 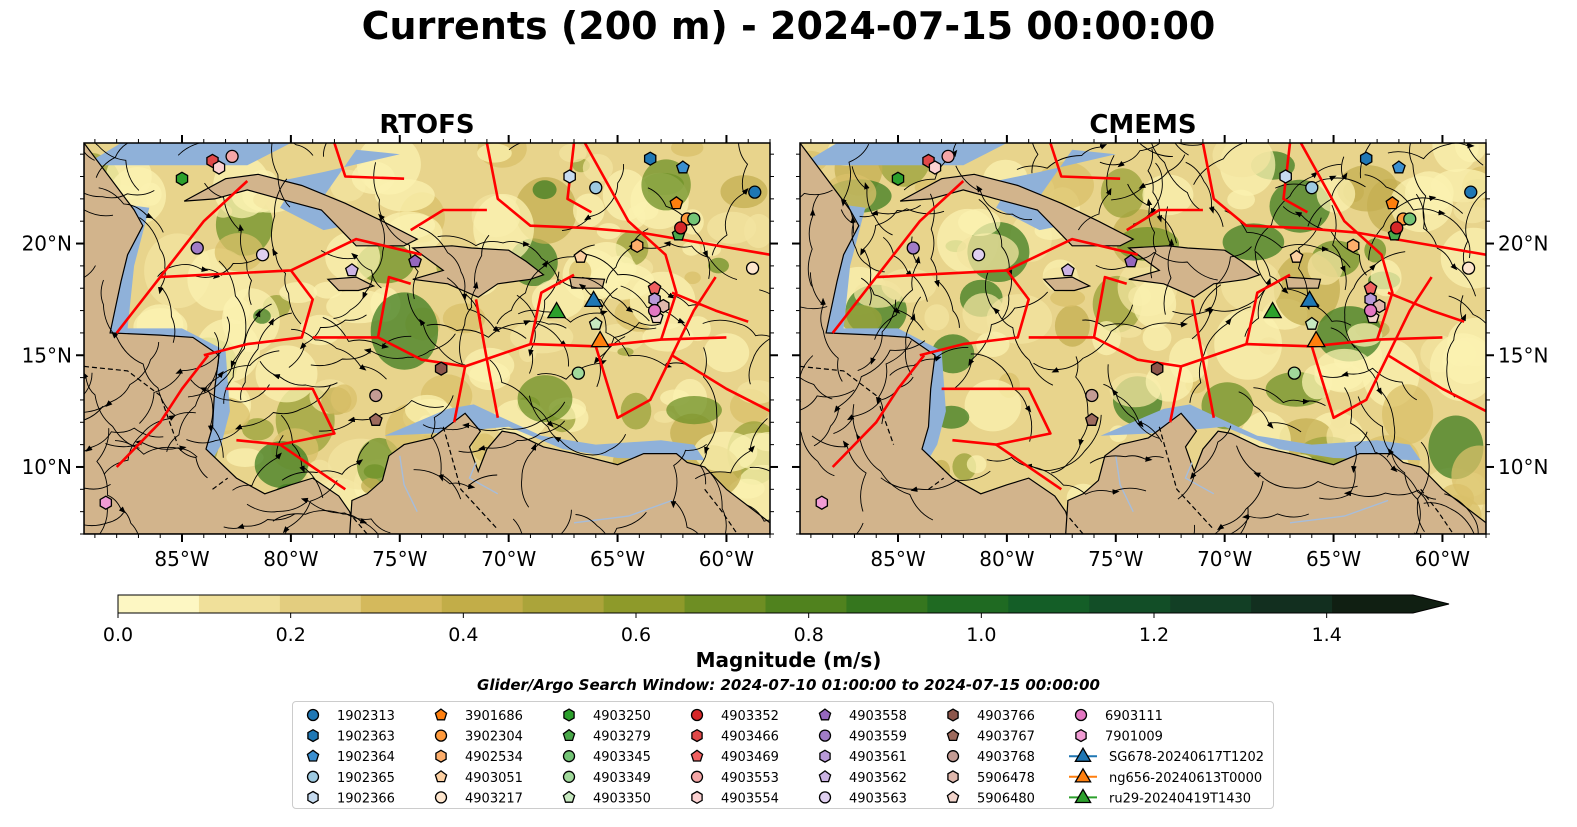 What do you see at coordinates (750, 778) in the screenshot?
I see `legend-label: 4903553` at bounding box center [750, 778].